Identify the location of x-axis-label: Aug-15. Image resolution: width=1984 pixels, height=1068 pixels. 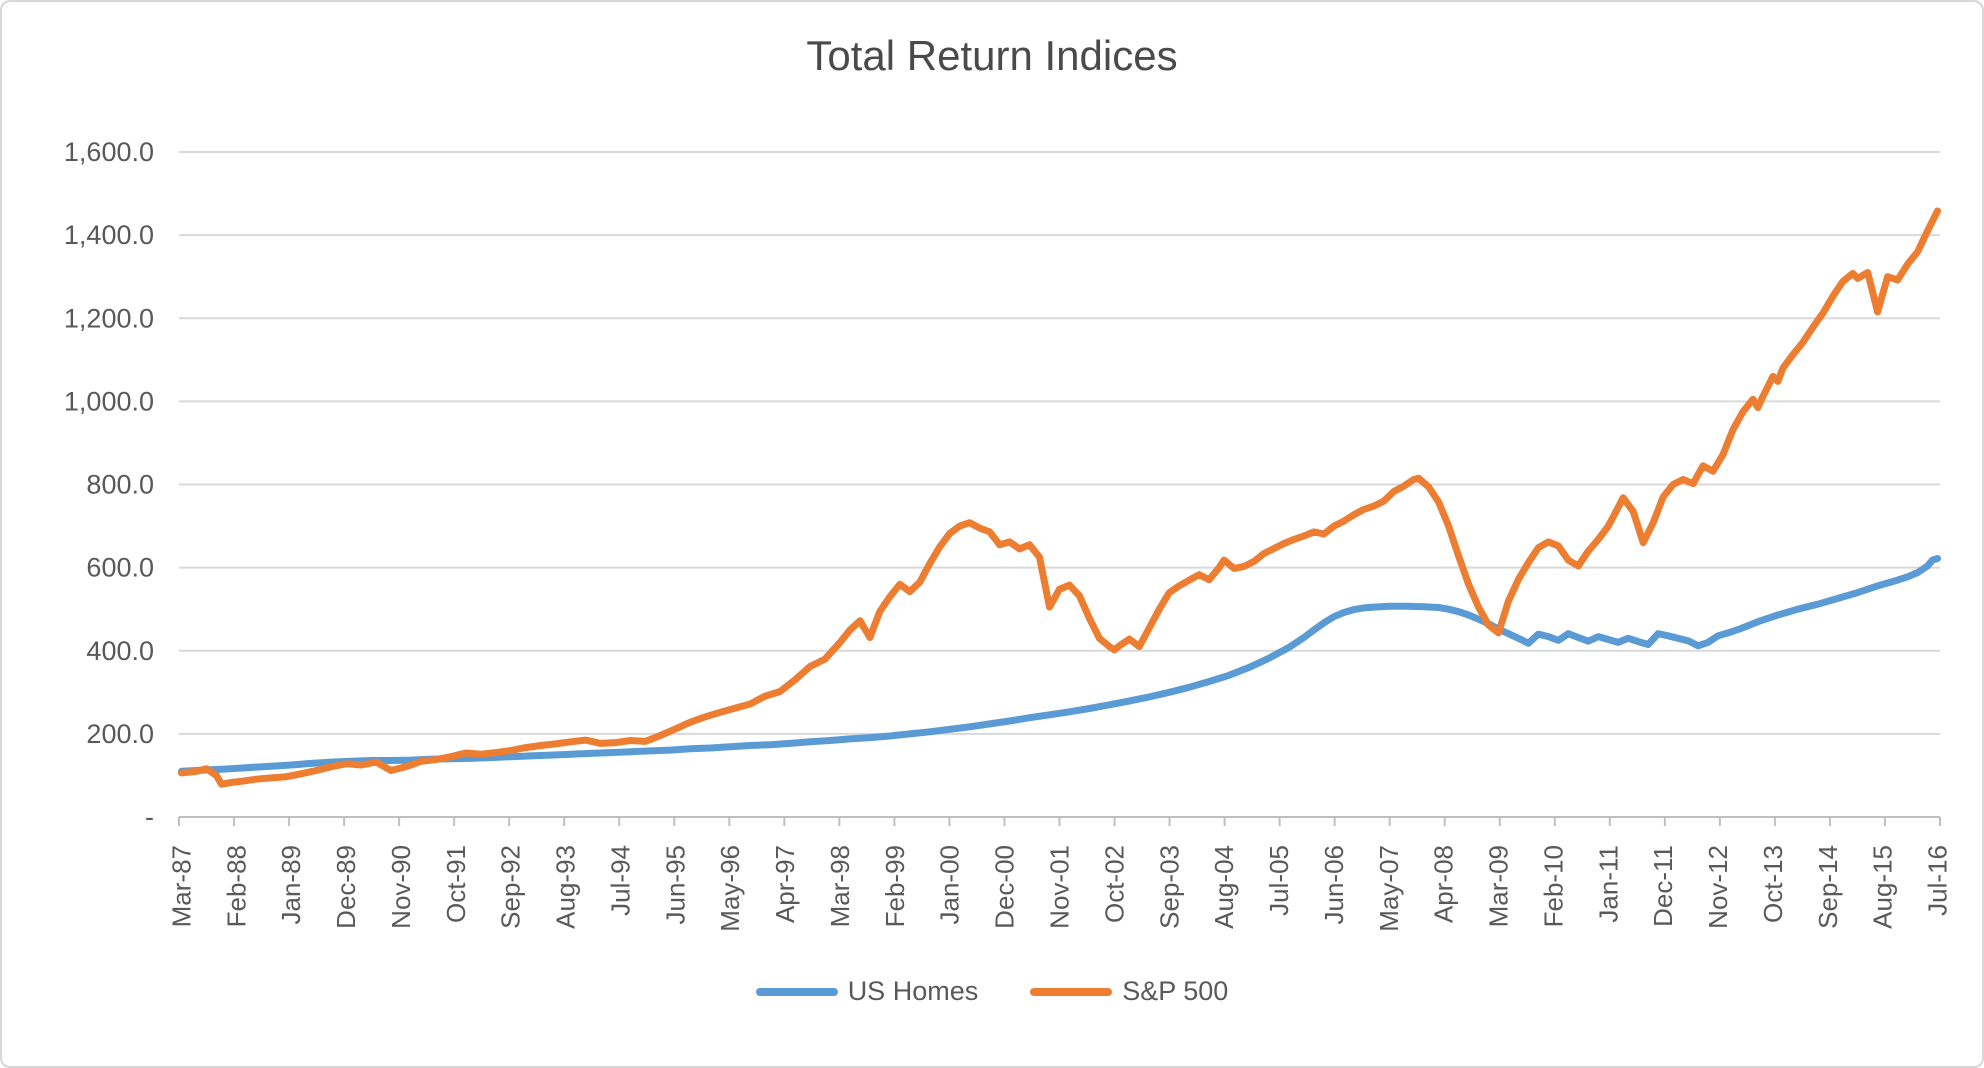
(1883, 887).